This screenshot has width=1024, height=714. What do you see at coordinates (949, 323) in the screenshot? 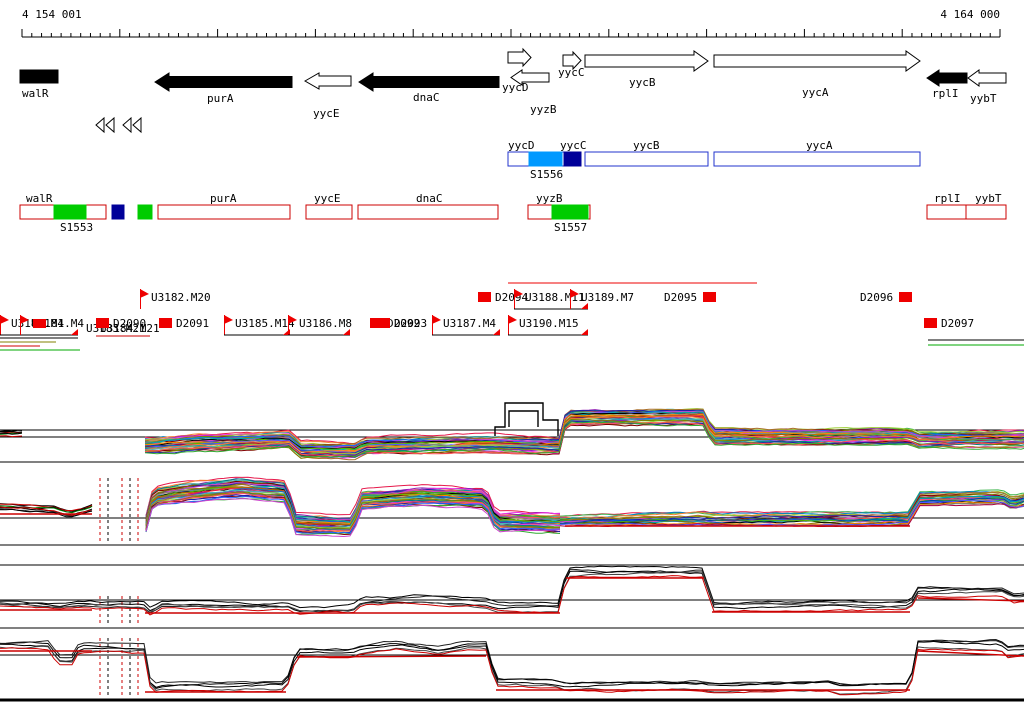
I see `marker-D2097: D2097` at bounding box center [949, 323].